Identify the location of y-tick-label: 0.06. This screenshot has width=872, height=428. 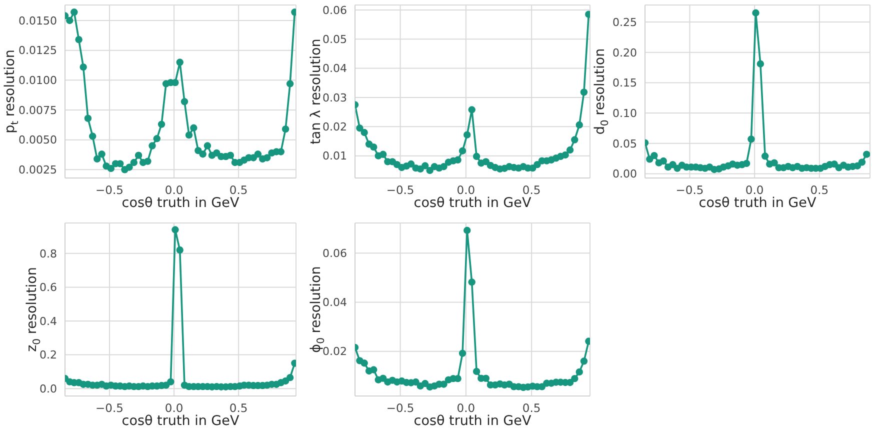
(334, 253).